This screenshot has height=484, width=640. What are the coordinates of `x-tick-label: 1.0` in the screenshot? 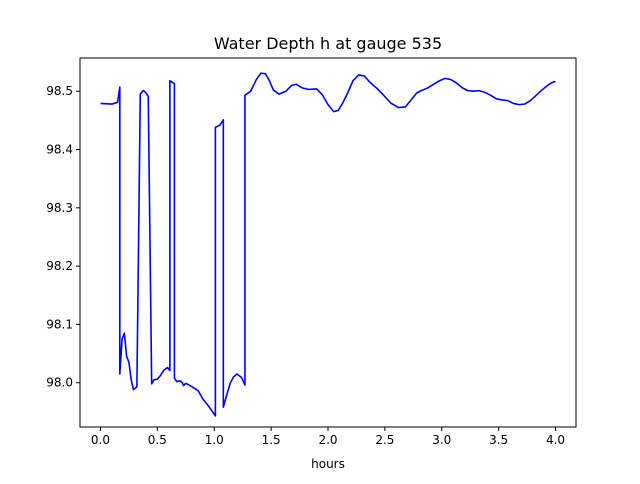 It's located at (214, 440).